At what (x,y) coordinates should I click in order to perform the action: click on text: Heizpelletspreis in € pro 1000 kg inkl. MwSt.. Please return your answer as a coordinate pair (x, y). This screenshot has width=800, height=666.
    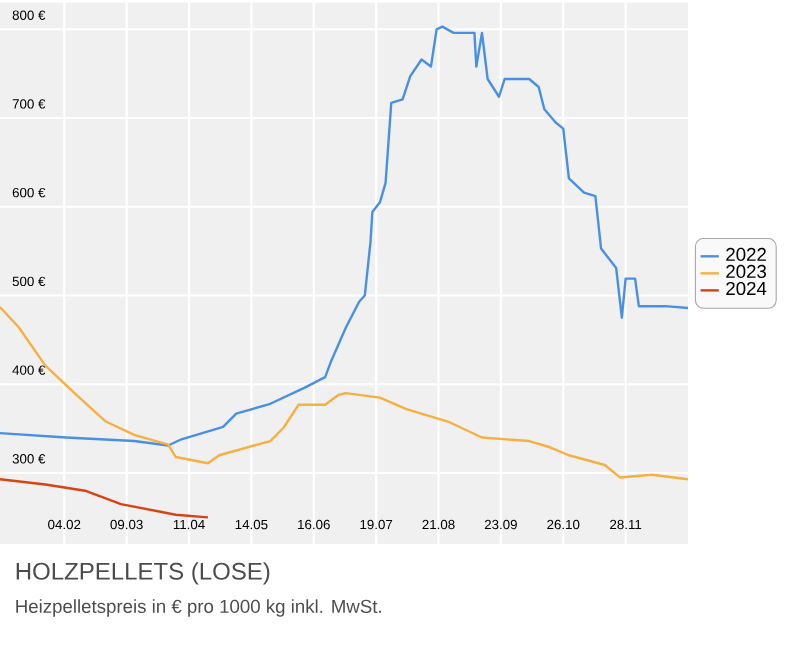
    Looking at the image, I should click on (198, 608).